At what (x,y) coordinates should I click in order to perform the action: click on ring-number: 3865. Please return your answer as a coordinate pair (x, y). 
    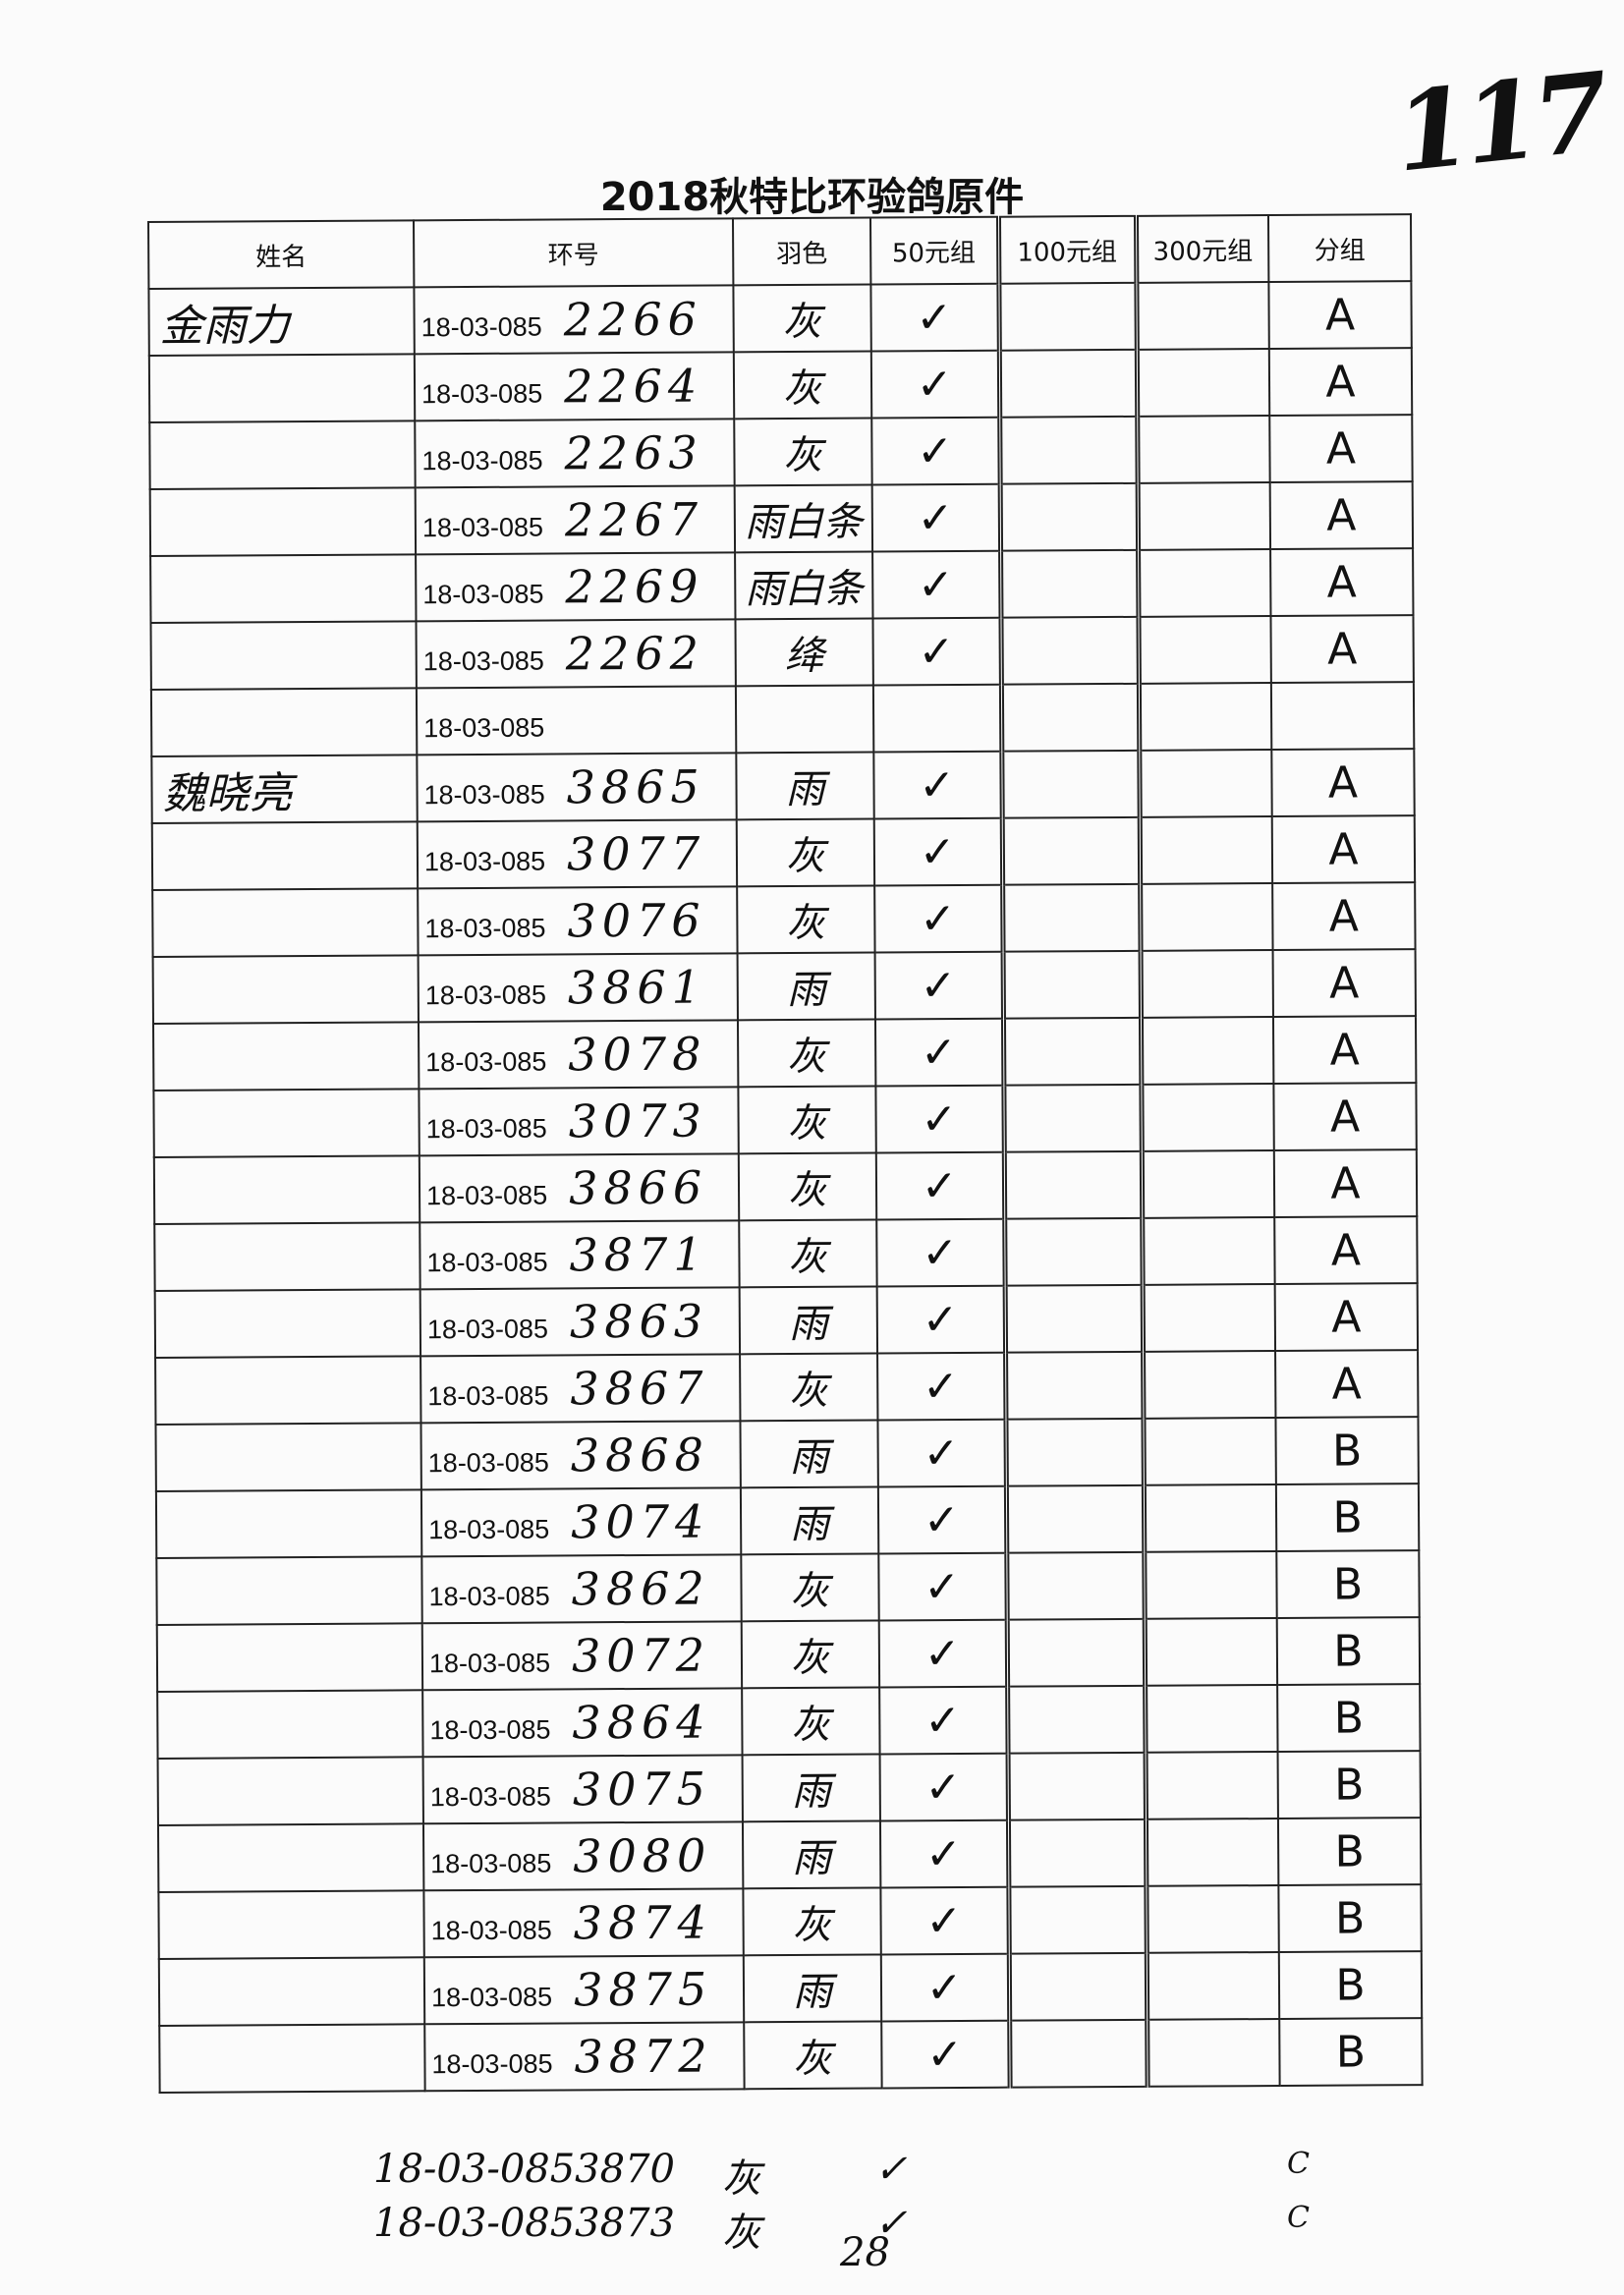
    Looking at the image, I should click on (635, 787).